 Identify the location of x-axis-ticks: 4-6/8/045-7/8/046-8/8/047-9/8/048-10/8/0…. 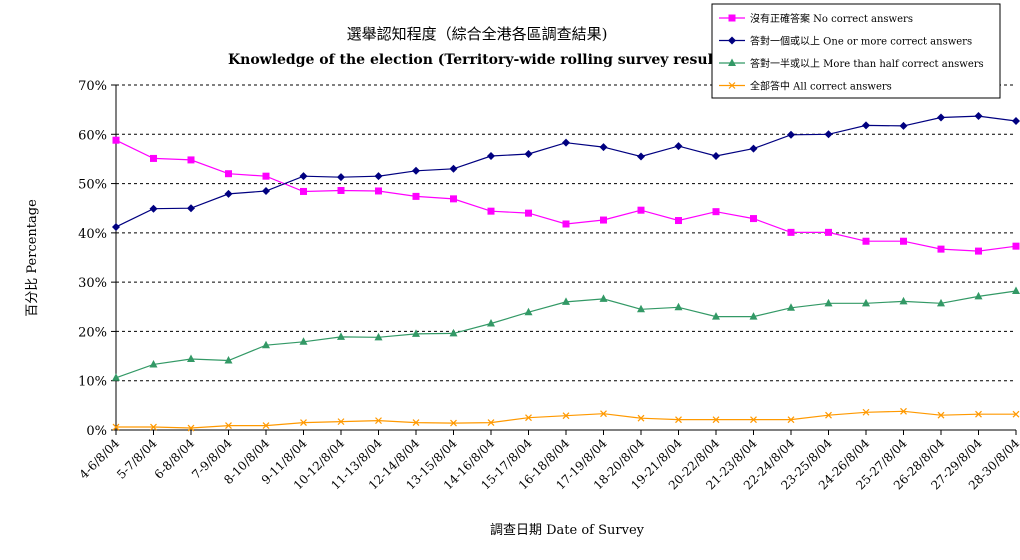
(548, 464).